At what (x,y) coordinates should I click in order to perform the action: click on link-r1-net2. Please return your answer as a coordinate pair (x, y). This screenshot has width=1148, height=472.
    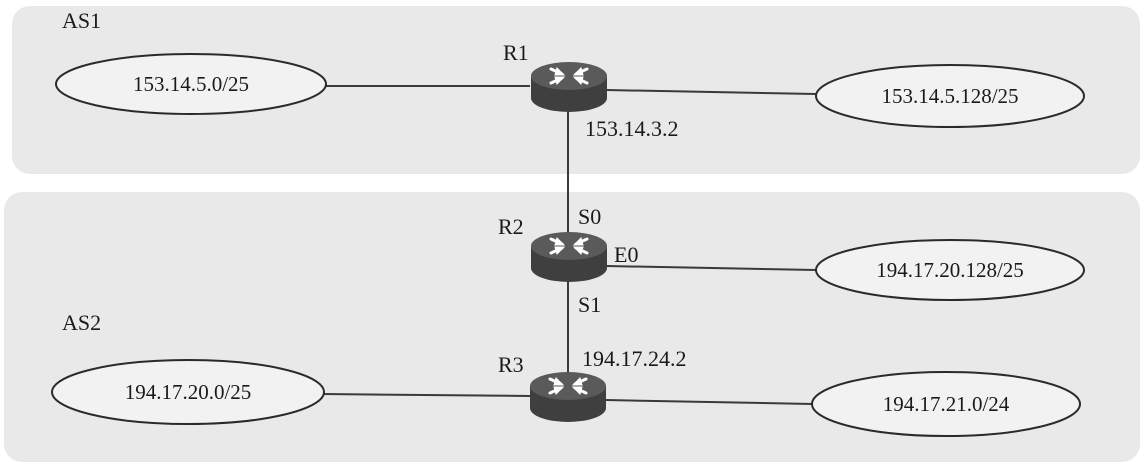
    Looking at the image, I should click on (711, 92).